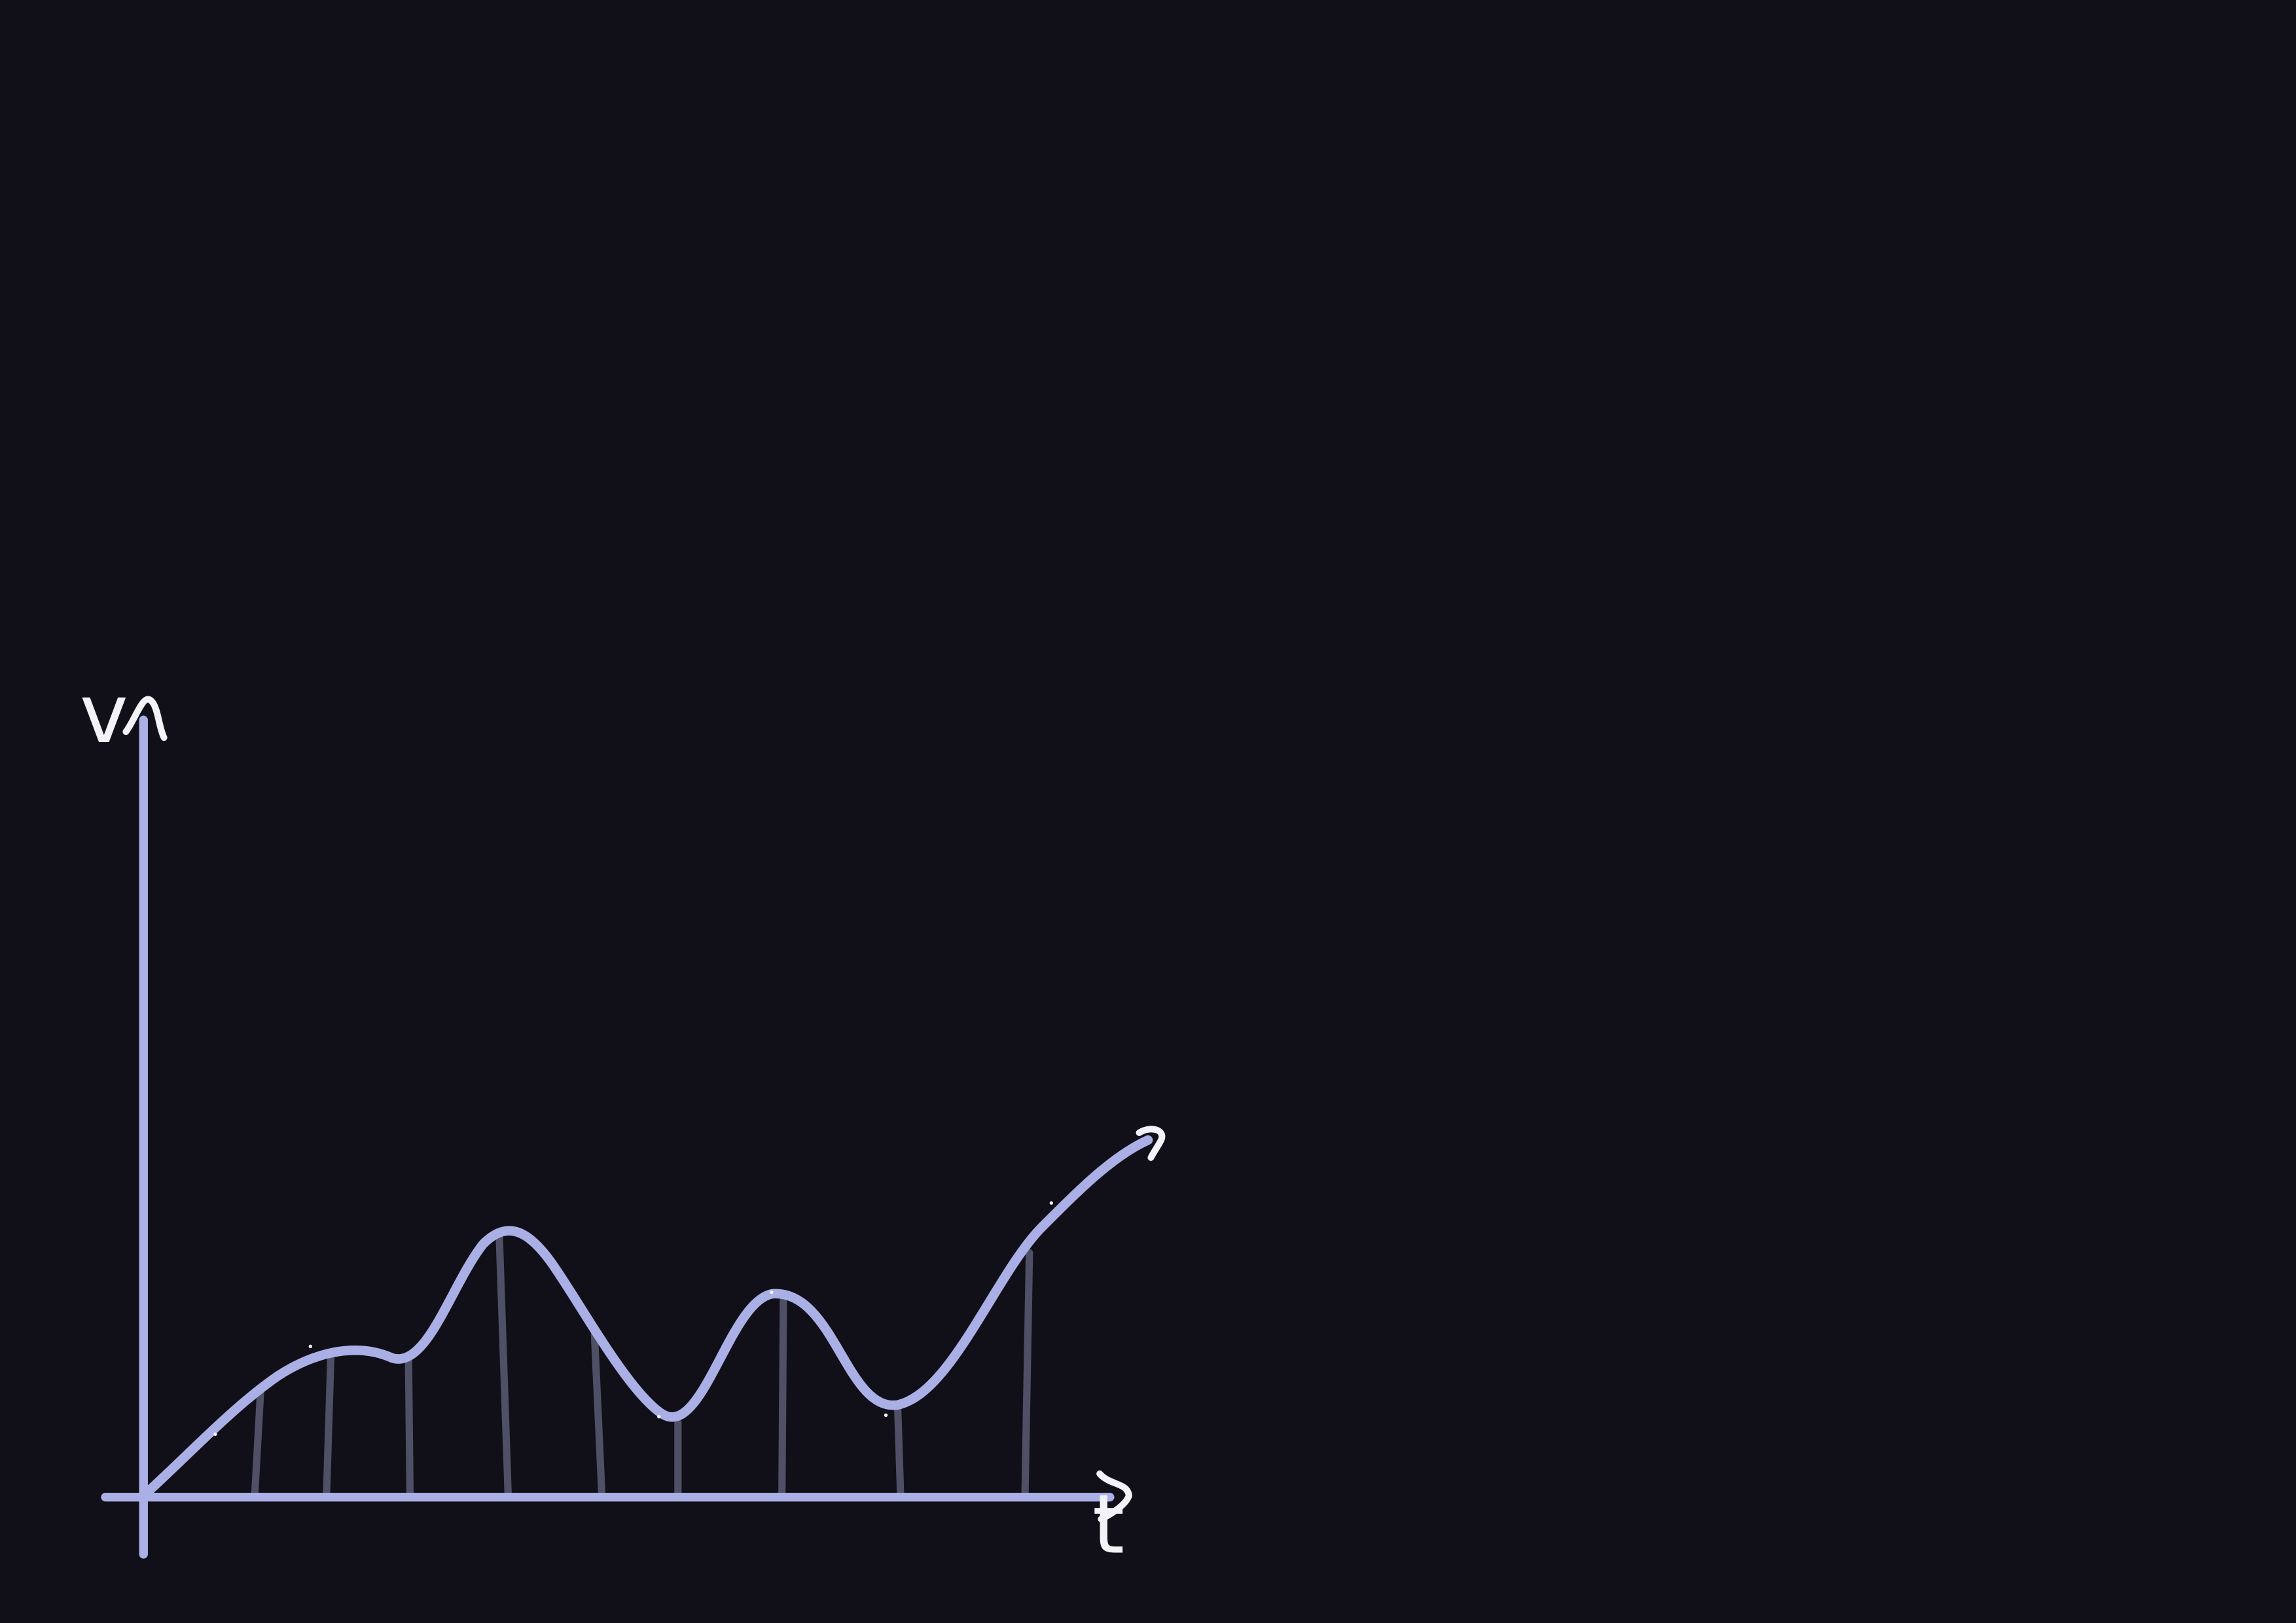  Describe the element at coordinates (145, 718) in the screenshot. I see `v-axis-arrowhead` at that location.